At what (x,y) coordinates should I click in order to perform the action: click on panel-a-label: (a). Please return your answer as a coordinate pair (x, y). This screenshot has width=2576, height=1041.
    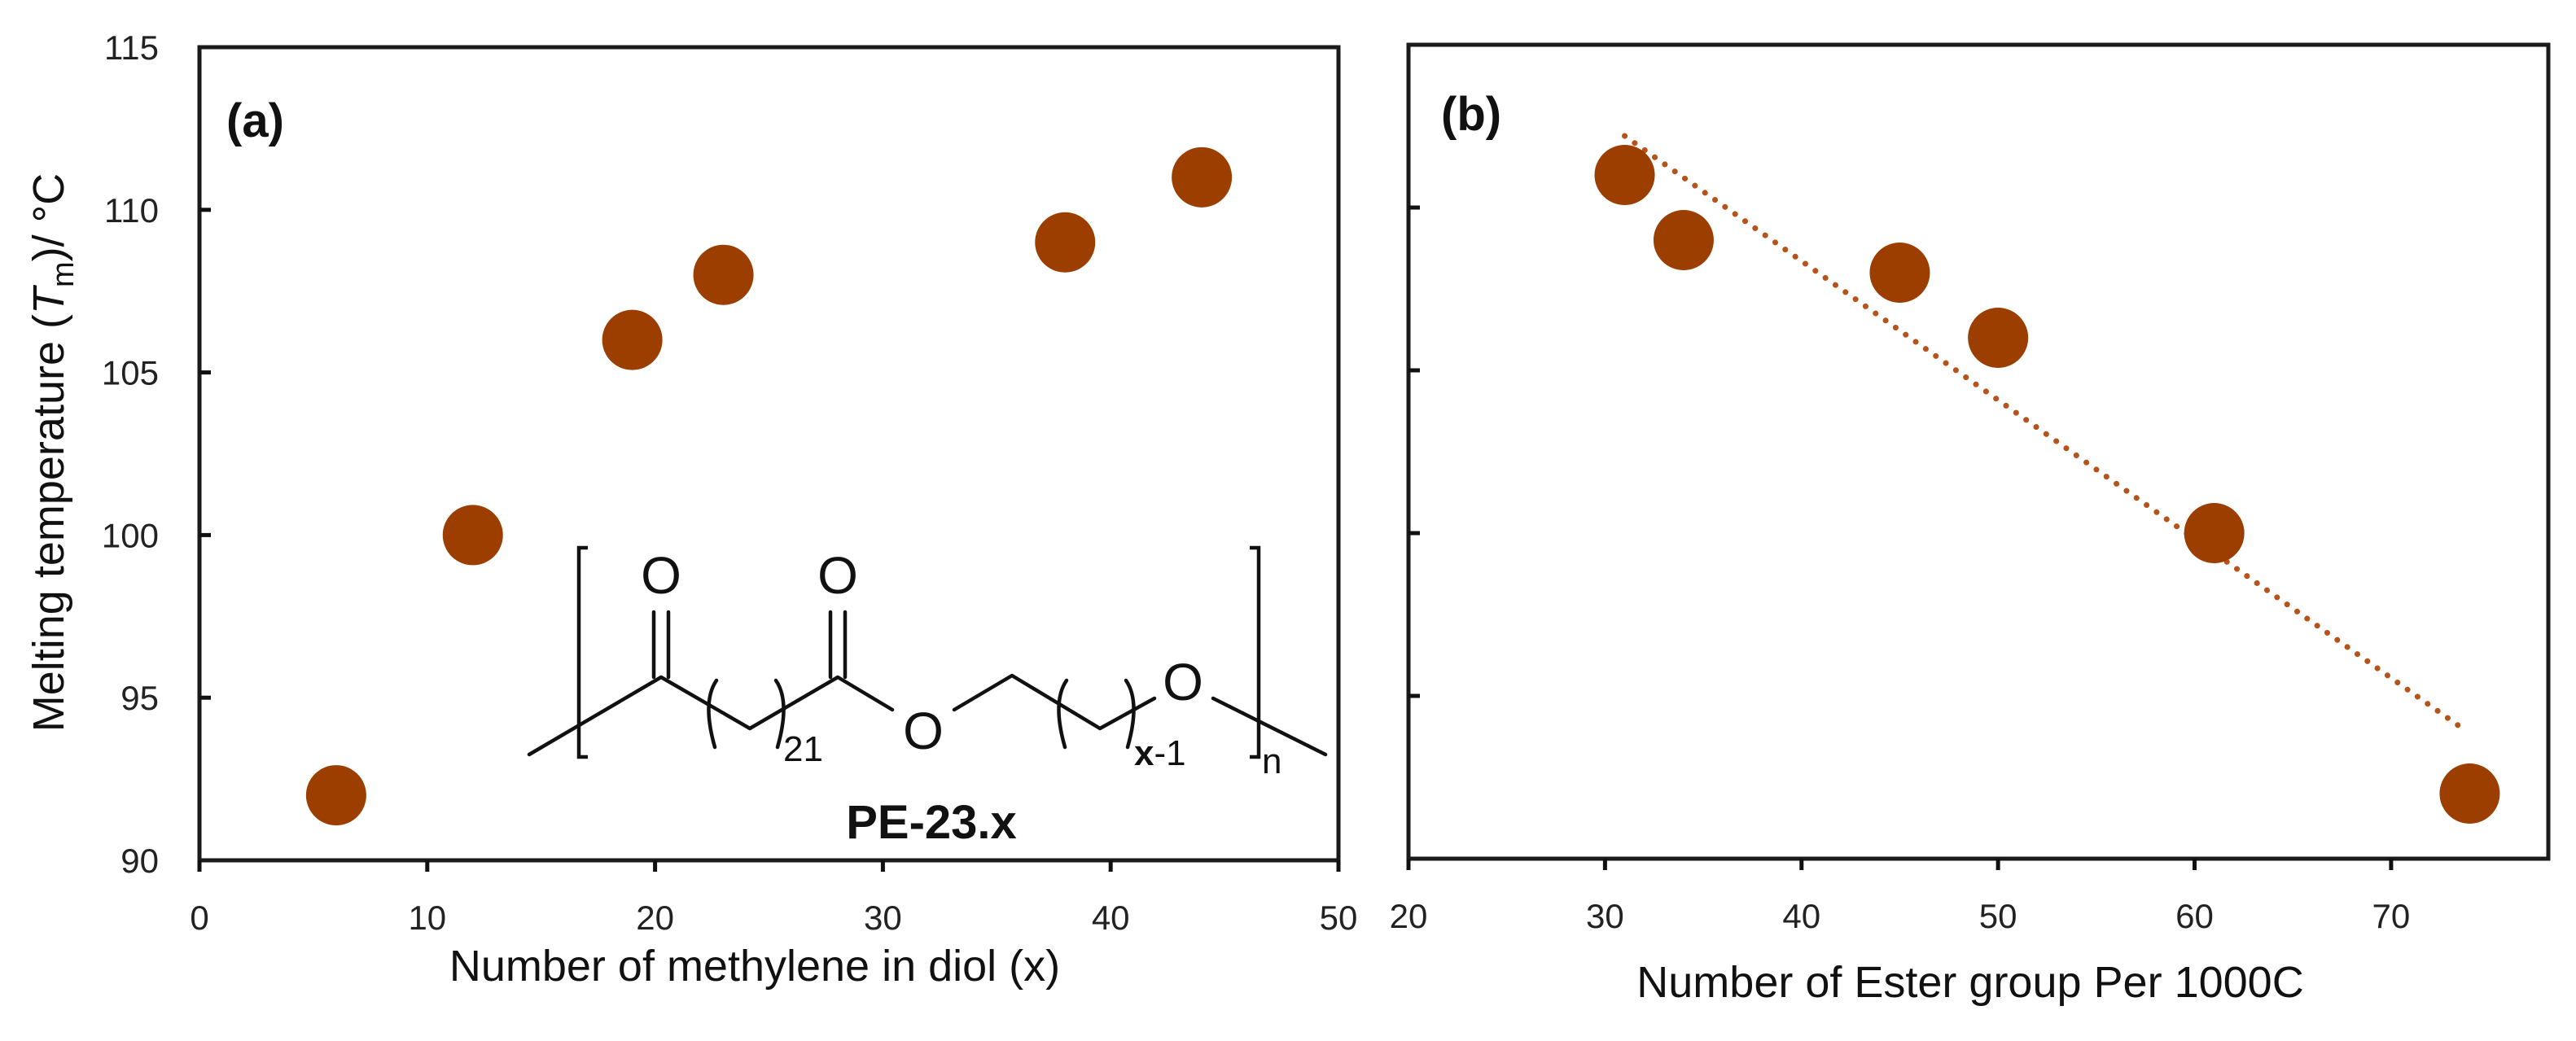
    Looking at the image, I should click on (255, 120).